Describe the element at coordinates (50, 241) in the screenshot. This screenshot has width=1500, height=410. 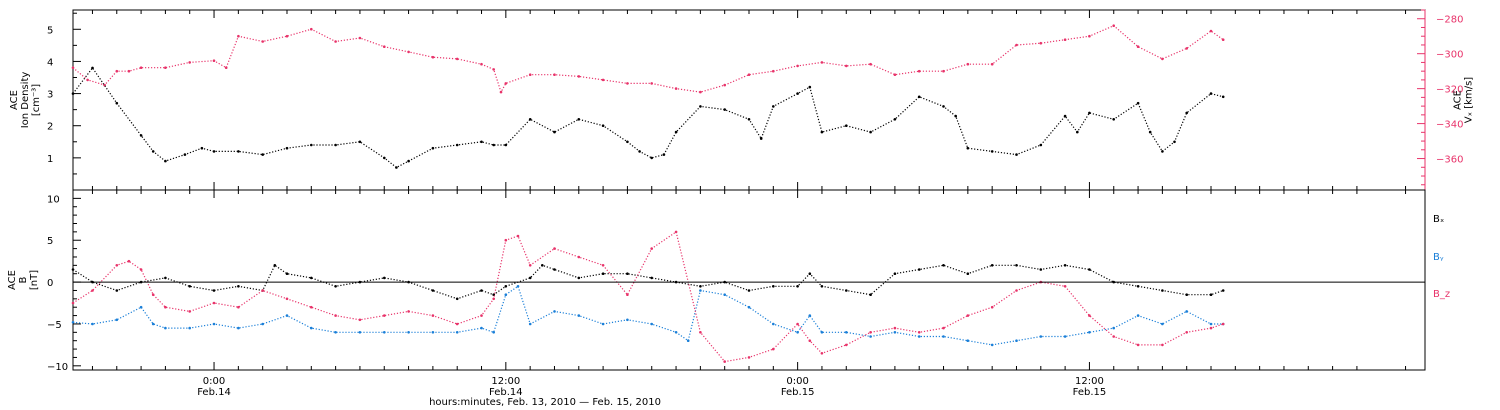
I see `field-axis-tick-label: 5` at that location.